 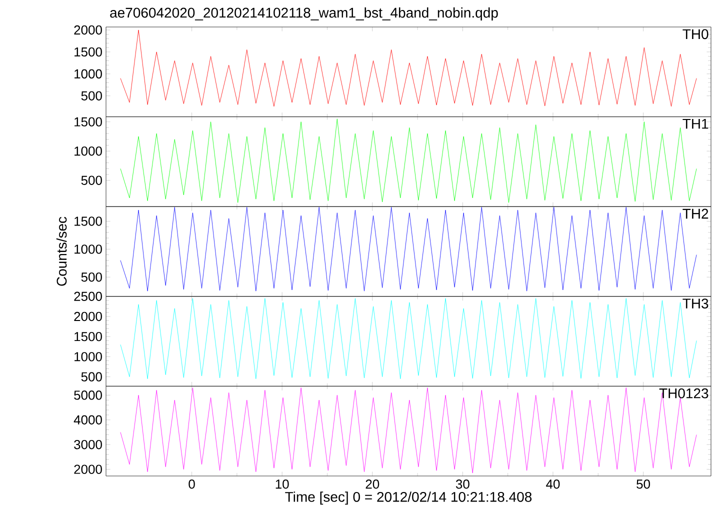 What do you see at coordinates (695, 34) in the screenshot?
I see `series-label: TH0` at bounding box center [695, 34].